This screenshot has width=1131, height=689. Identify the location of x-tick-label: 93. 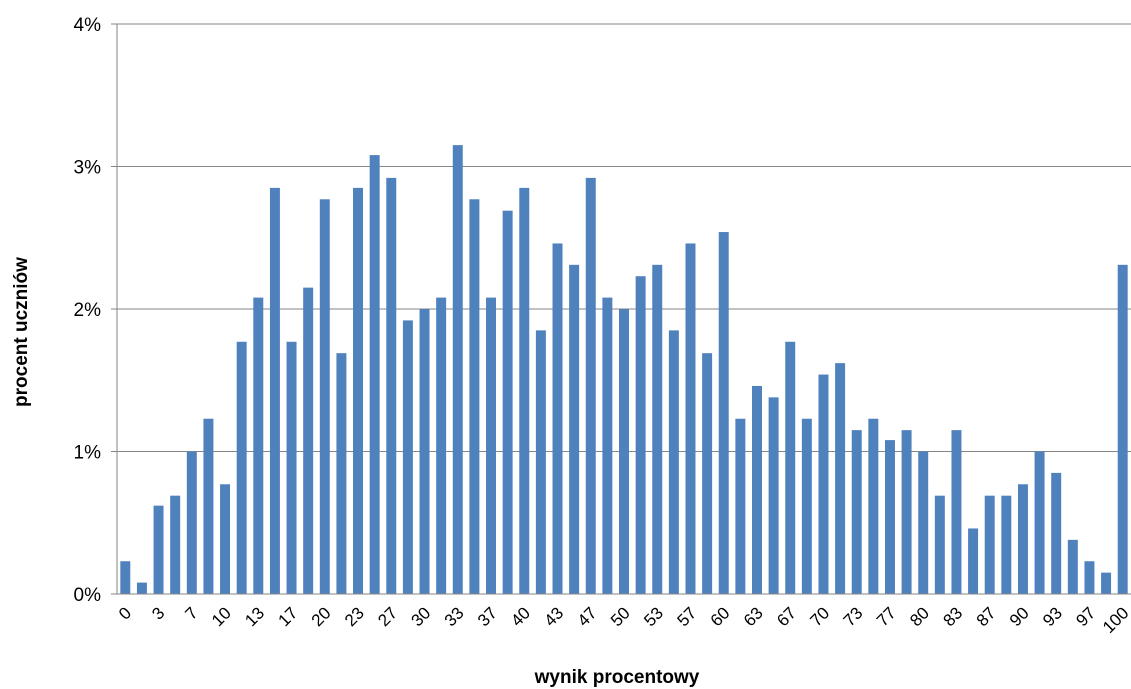
(1052, 616).